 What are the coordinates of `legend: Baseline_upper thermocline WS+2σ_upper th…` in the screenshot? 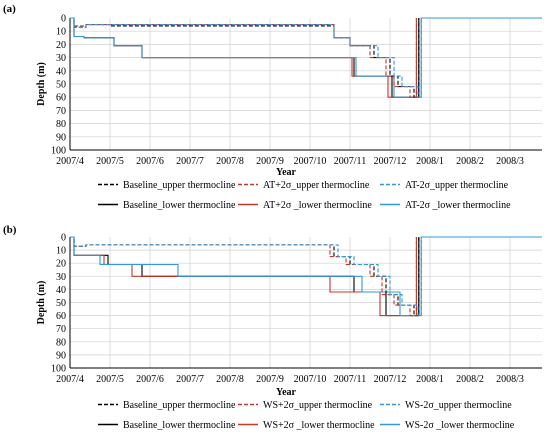 It's located at (306, 415).